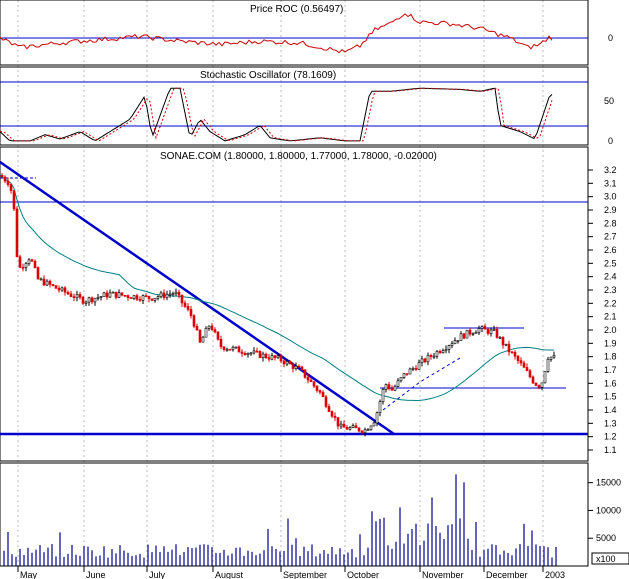 Image resolution: width=629 pixels, height=579 pixels. I want to click on price-tick-label: 1.1, so click(610, 450).